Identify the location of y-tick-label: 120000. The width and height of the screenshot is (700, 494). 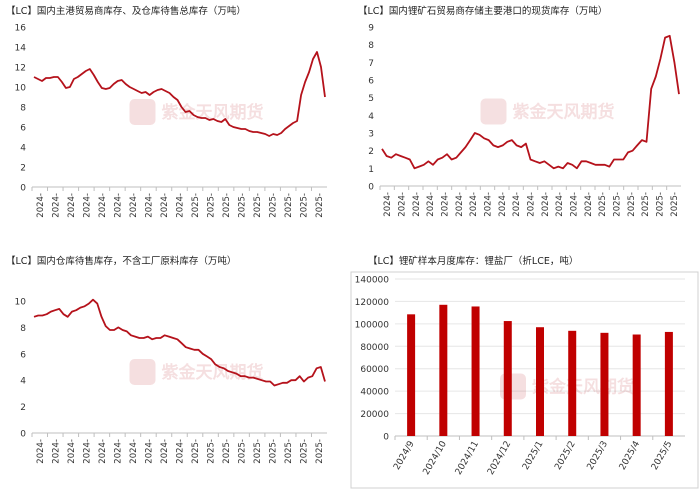
(372, 303).